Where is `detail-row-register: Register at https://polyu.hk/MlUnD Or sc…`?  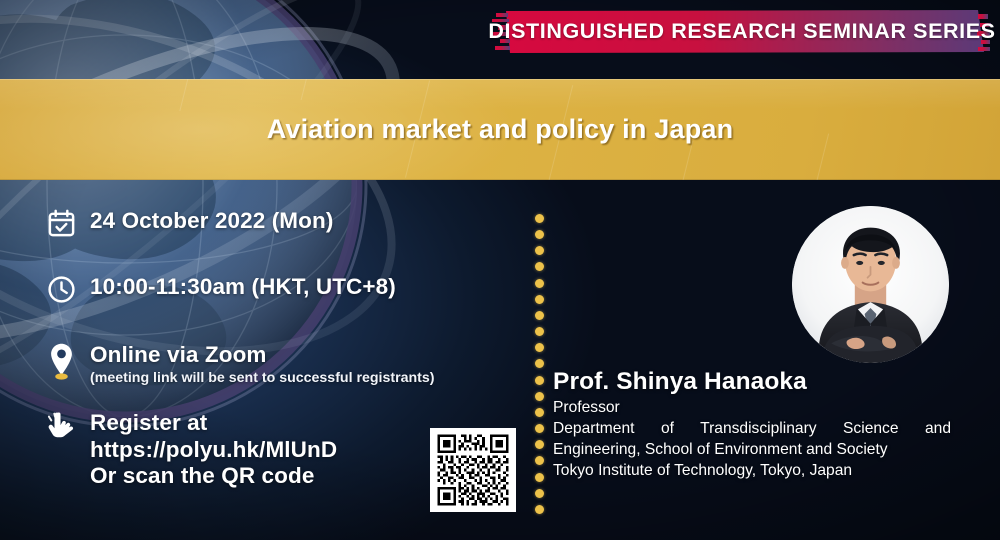 detail-row-register: Register at https://polyu.hk/MlUnD Or sc… is located at coordinates (191, 450).